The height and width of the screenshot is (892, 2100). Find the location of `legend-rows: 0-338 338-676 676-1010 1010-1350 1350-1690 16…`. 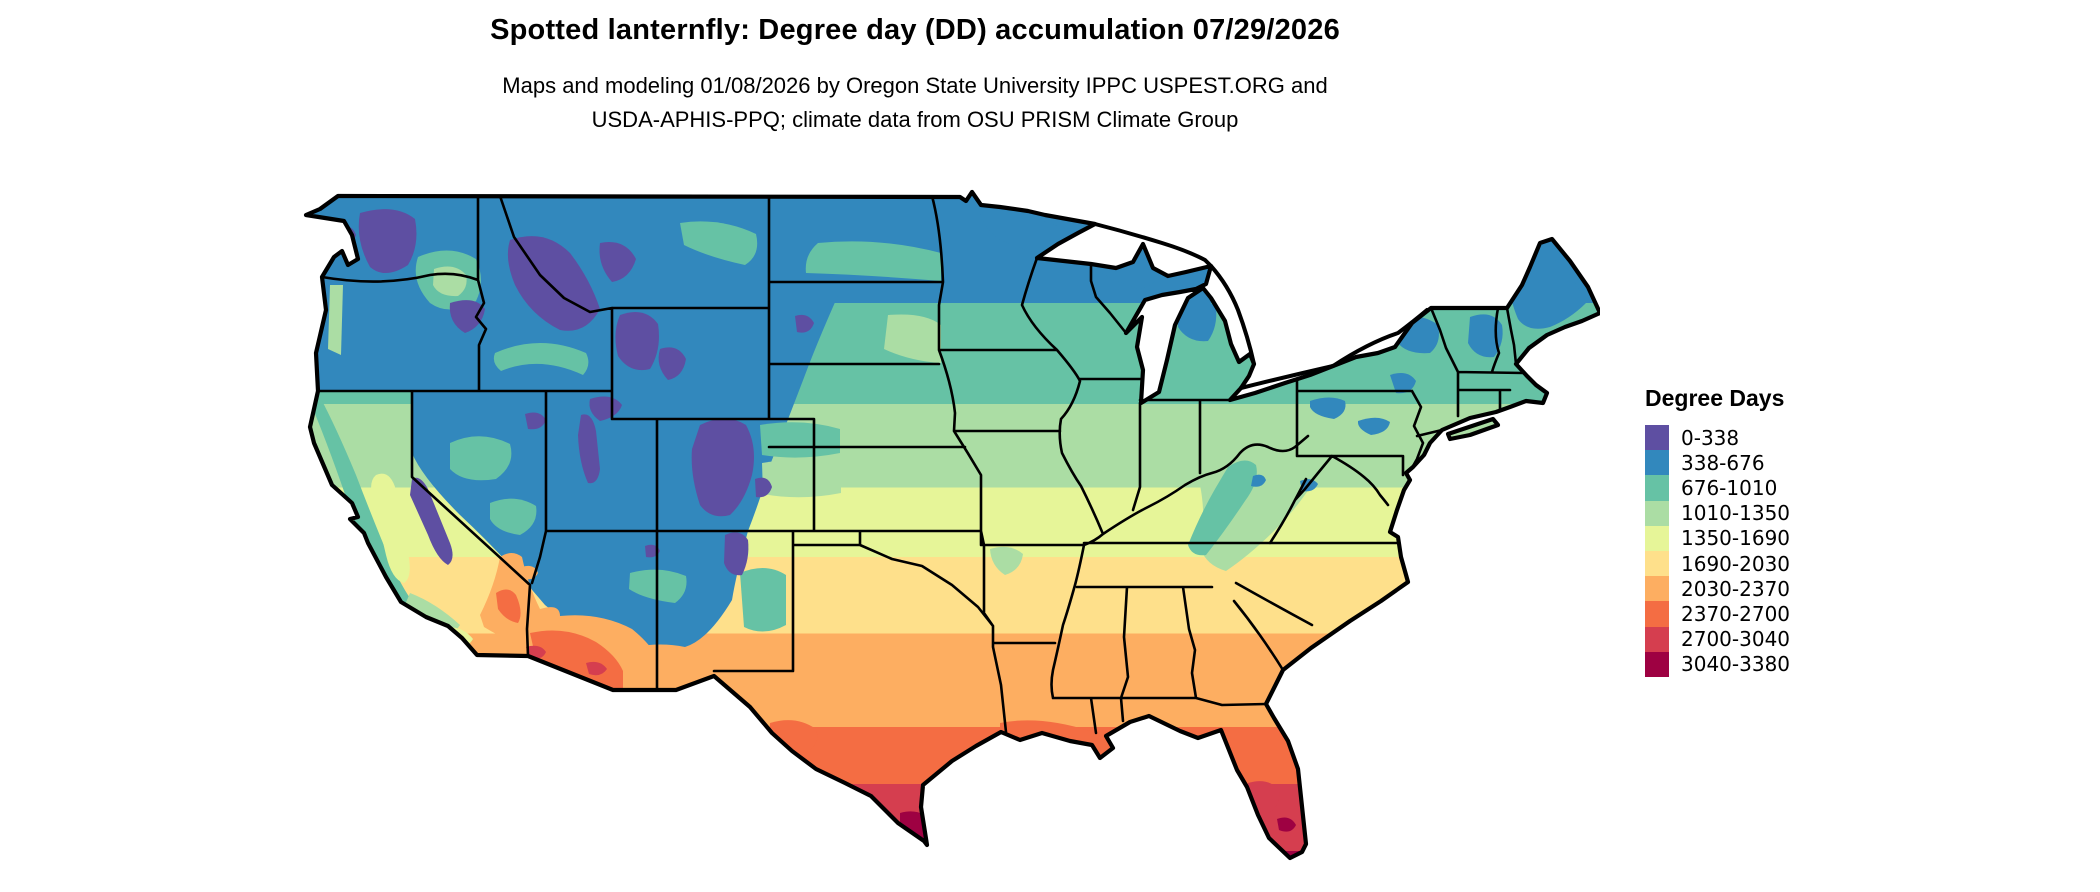

legend-rows: 0-338 338-676 676-1010 1010-1350 1350-1690 16… is located at coordinates (1717, 551).